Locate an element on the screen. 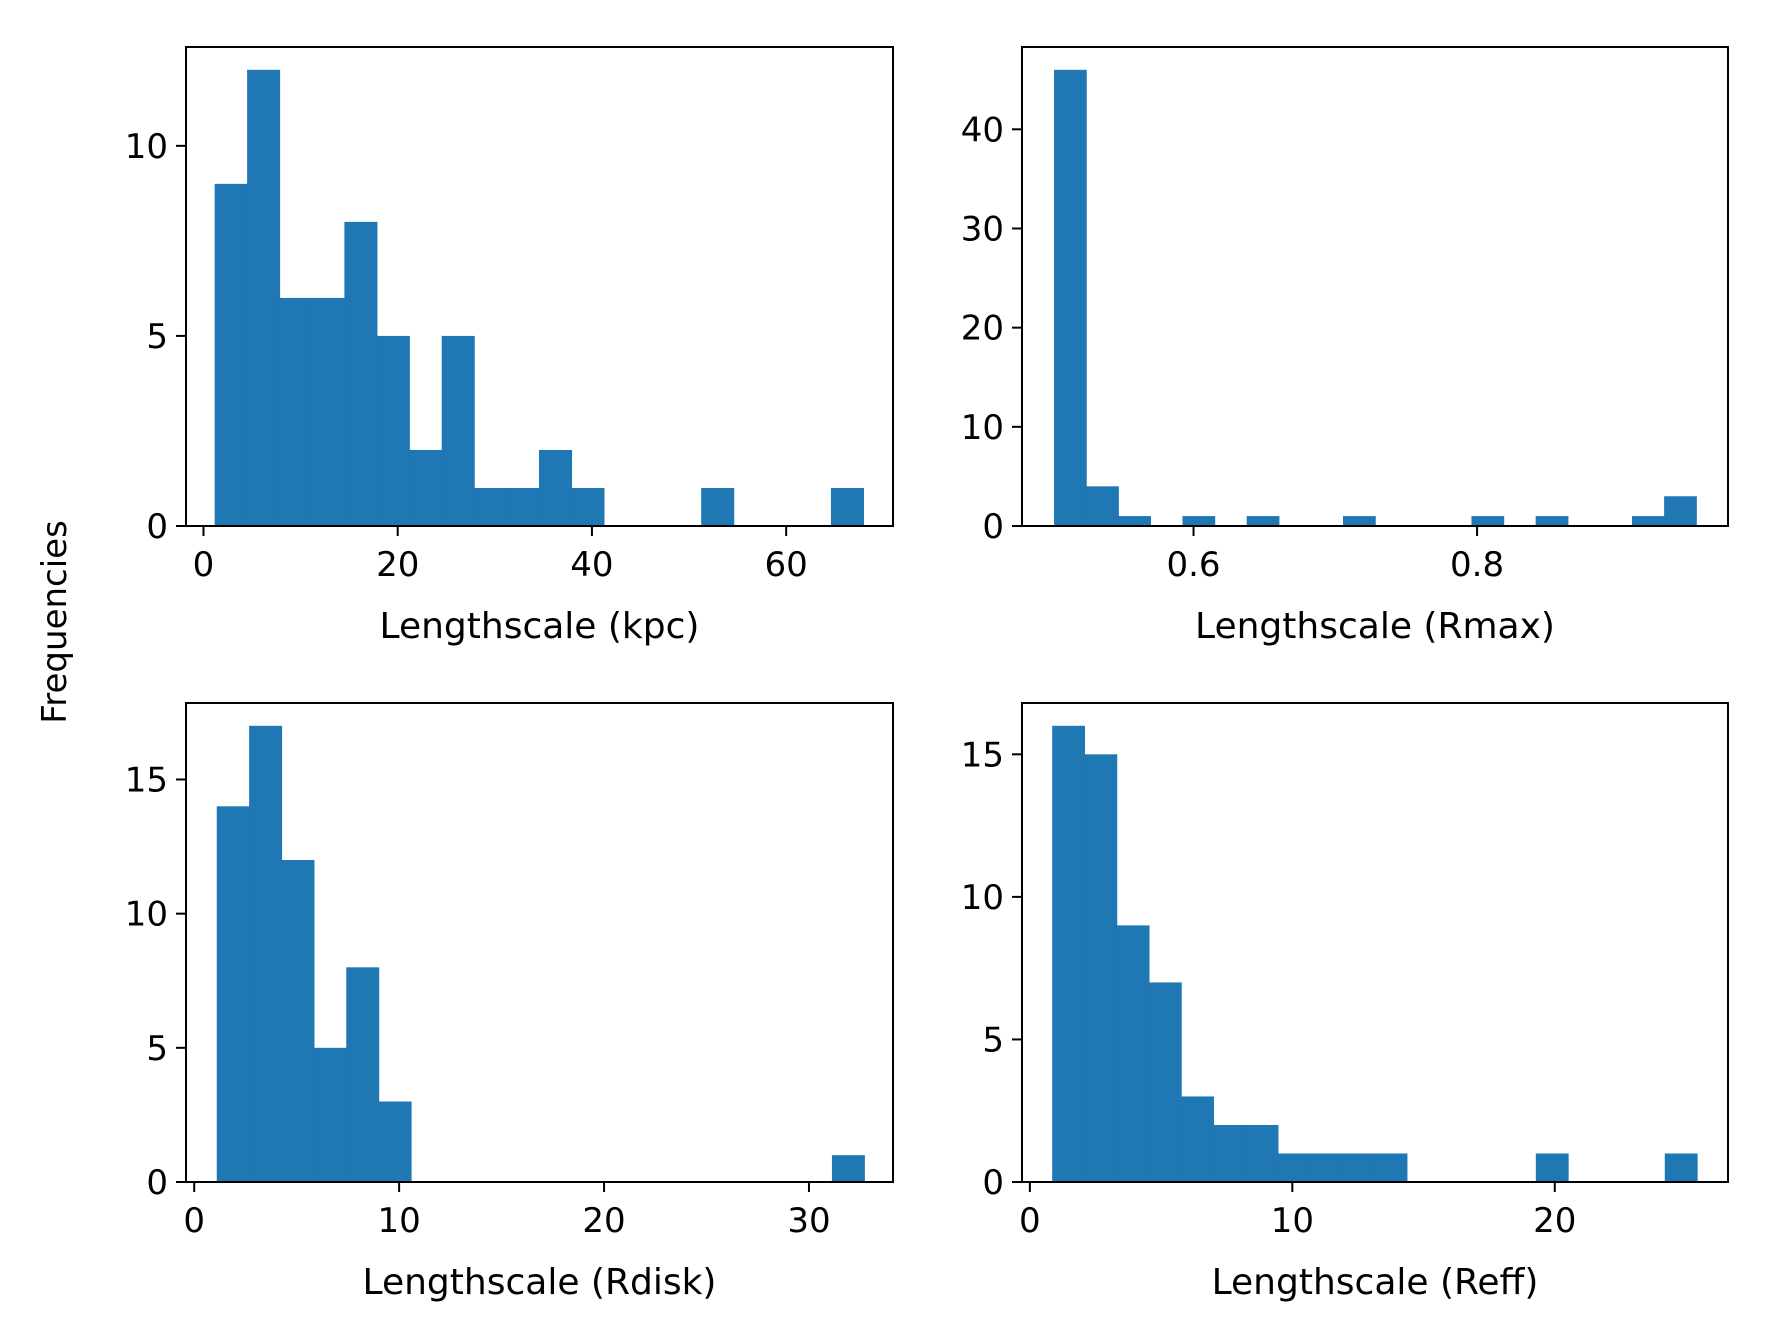  x-tick-label: 0.8 is located at coordinates (1477, 565).